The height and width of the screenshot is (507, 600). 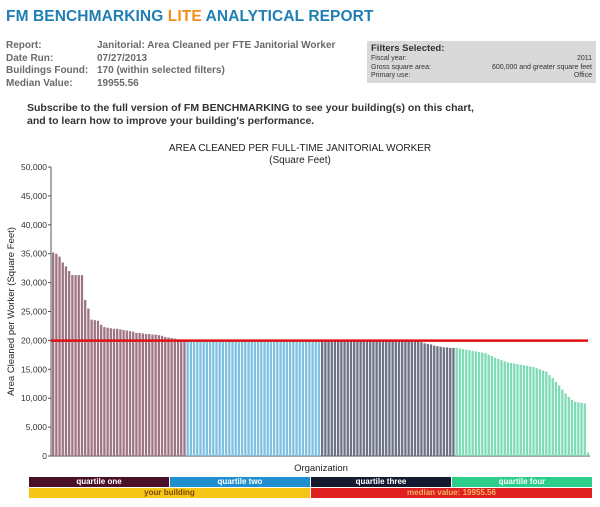 What do you see at coordinates (190, 17) in the screenshot?
I see `report-title: FM BENCHMARKING LITE ANALYTICAL REPORT` at bounding box center [190, 17].